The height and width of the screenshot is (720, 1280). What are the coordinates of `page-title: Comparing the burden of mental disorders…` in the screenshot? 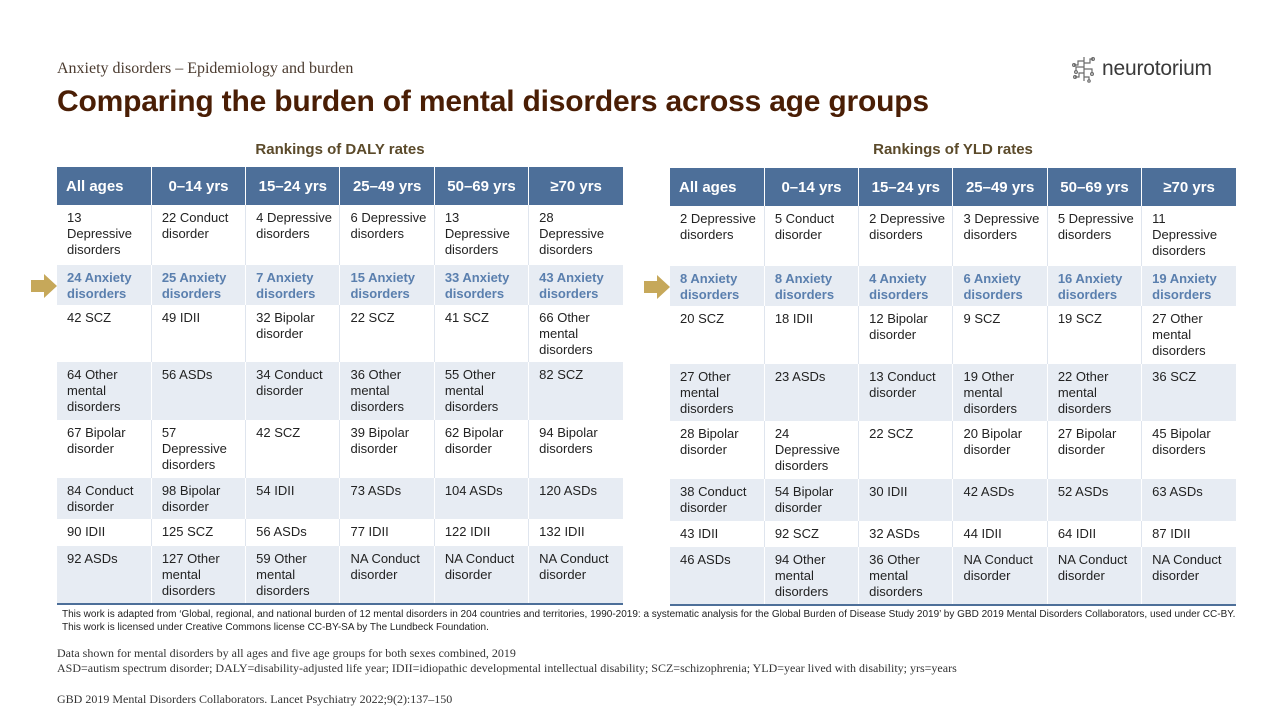 It's located at (493, 101).